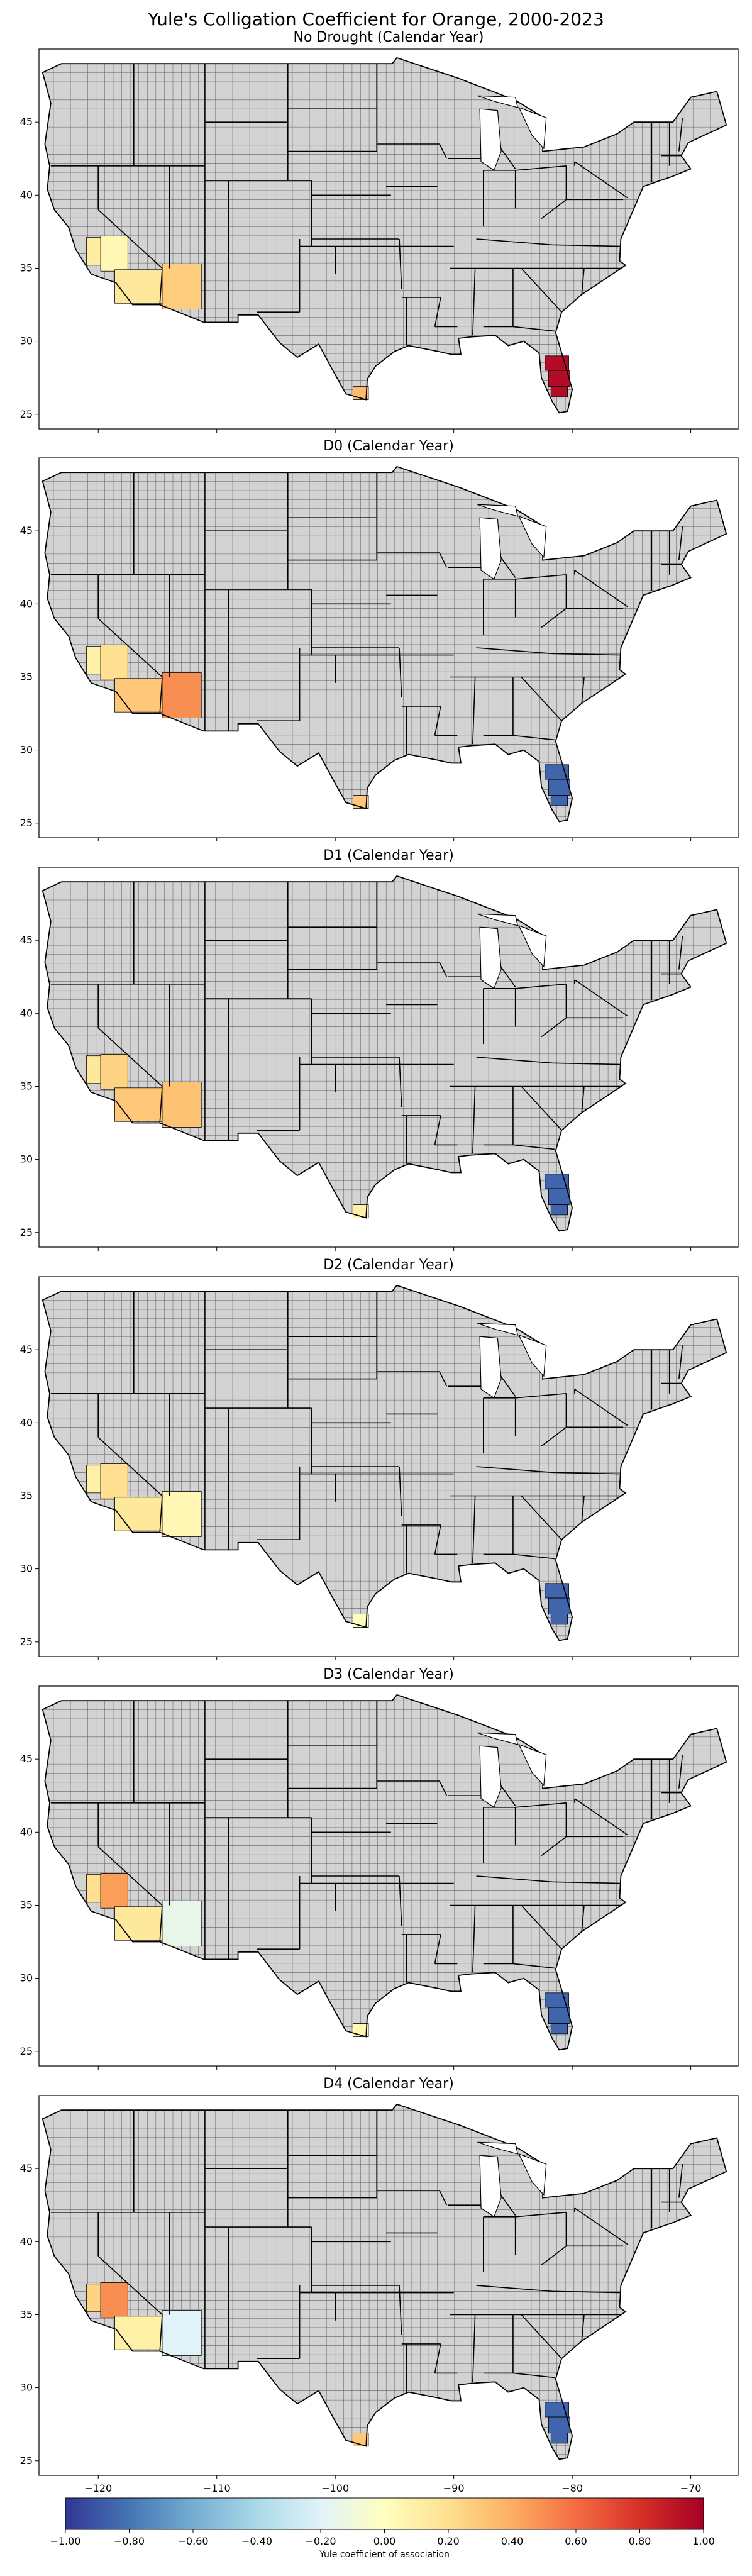 The image size is (752, 2576). Describe the element at coordinates (448, 2541) in the screenshot. I see `colorbar-tick-label: 0.20` at that location.